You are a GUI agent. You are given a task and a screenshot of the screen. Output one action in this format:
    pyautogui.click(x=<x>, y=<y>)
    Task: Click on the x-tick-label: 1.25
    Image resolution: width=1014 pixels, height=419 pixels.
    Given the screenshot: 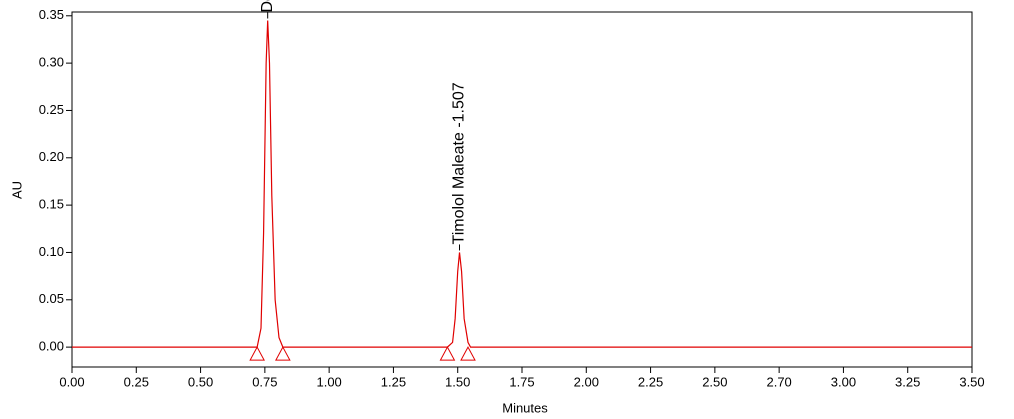 What is the action you would take?
    pyautogui.click(x=393, y=381)
    